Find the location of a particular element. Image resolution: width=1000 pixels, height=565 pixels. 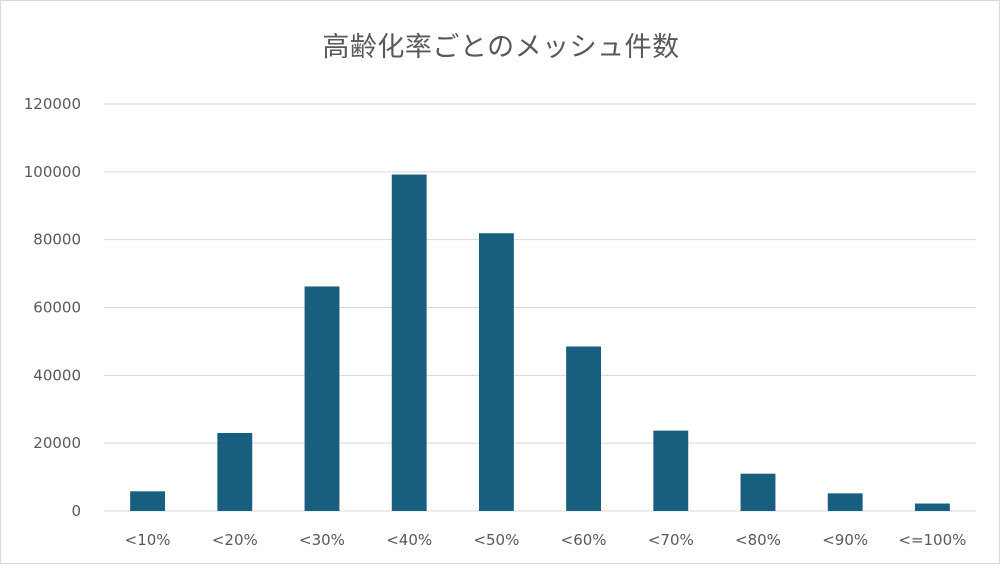

y-tick-label: 100000 is located at coordinates (52, 172).